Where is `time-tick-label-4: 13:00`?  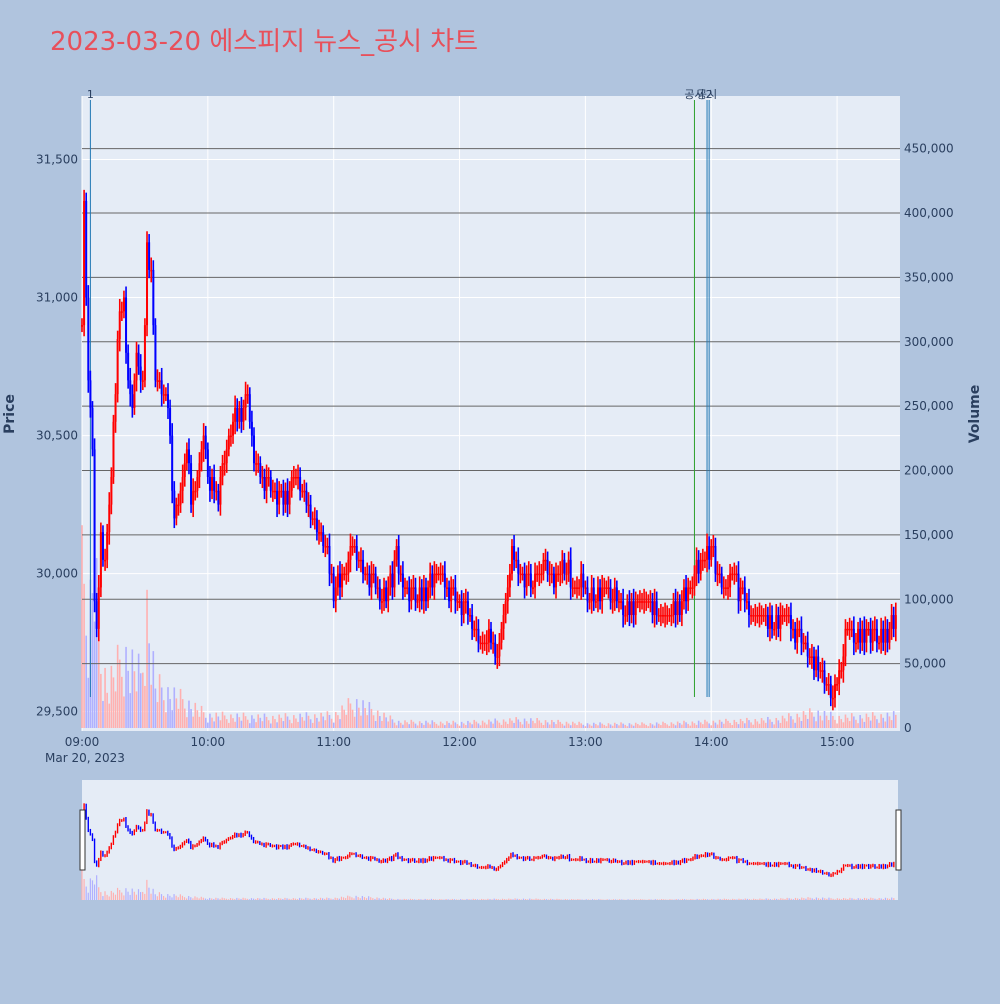
time-tick-label-4: 13:00 is located at coordinates (585, 742).